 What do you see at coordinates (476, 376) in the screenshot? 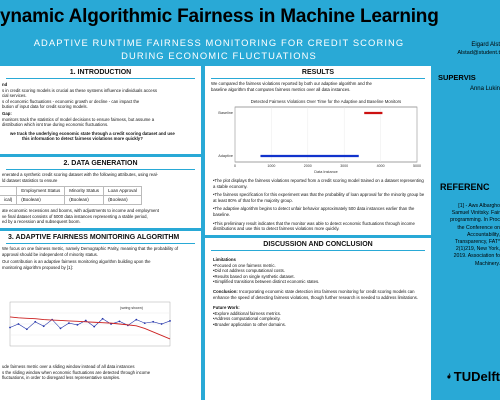
I see `logo-text: TUDelft` at bounding box center [476, 376].